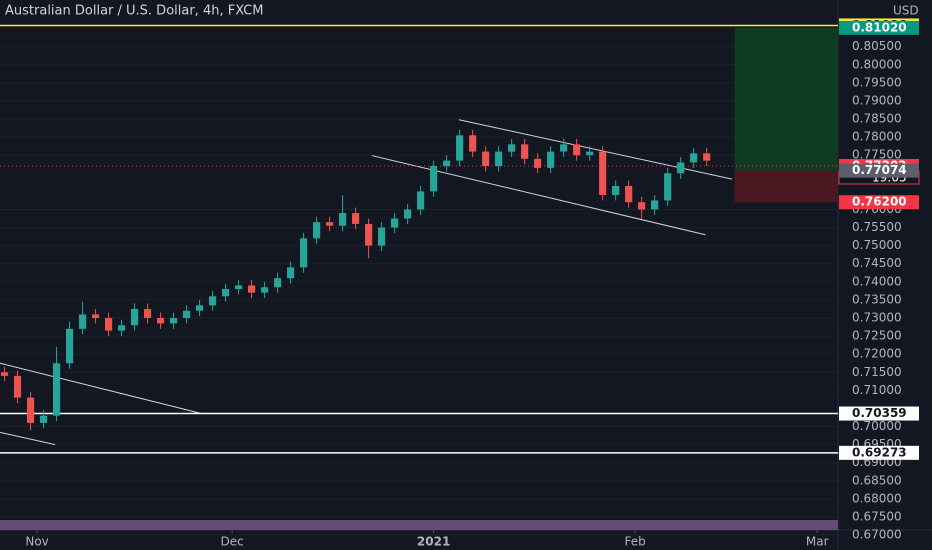  Describe the element at coordinates (877, 426) in the screenshot. I see `y-tick-label: 0.70000` at that location.